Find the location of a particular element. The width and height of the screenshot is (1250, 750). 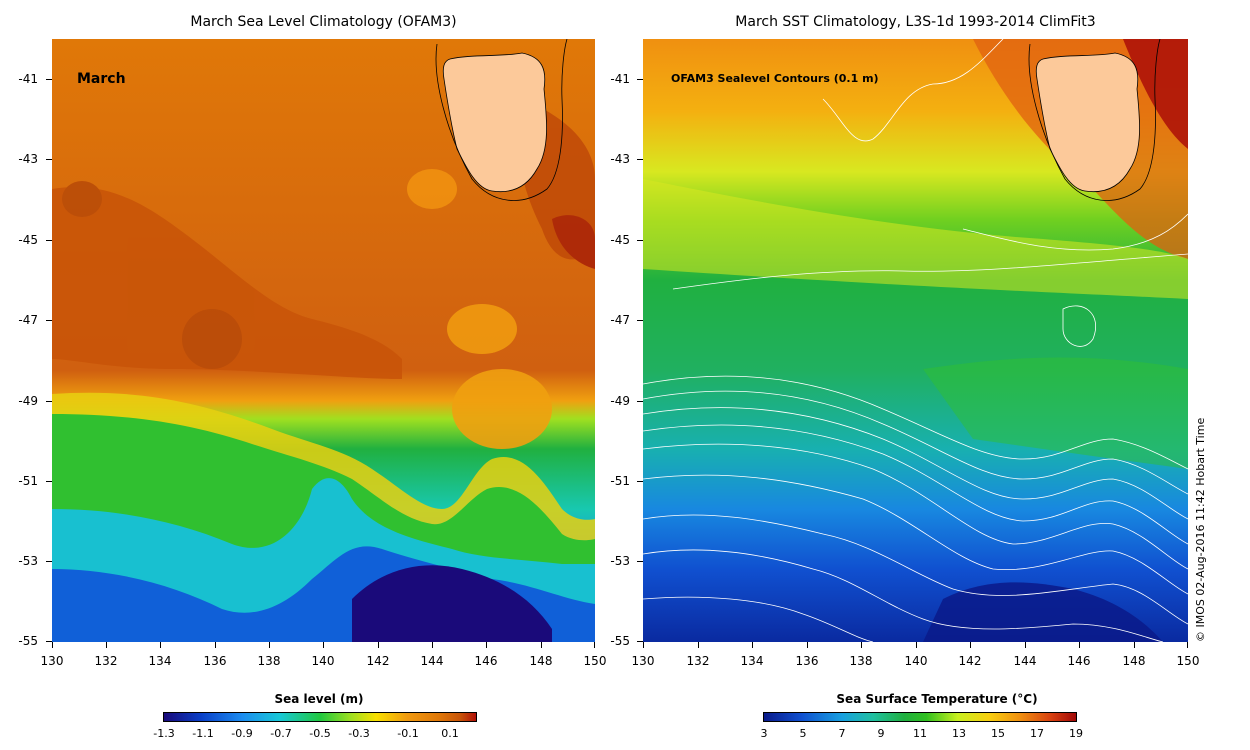

sst-colorbar is located at coordinates (920, 717).